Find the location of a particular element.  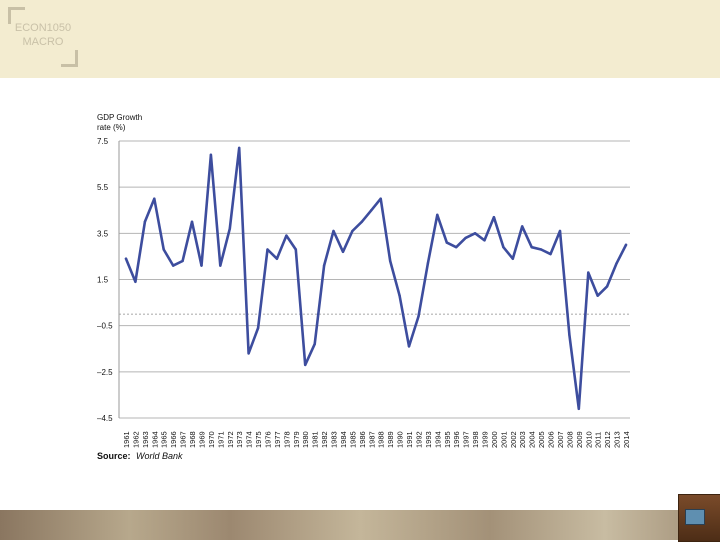

x-tick-label: 2010 is located at coordinates (588, 439).